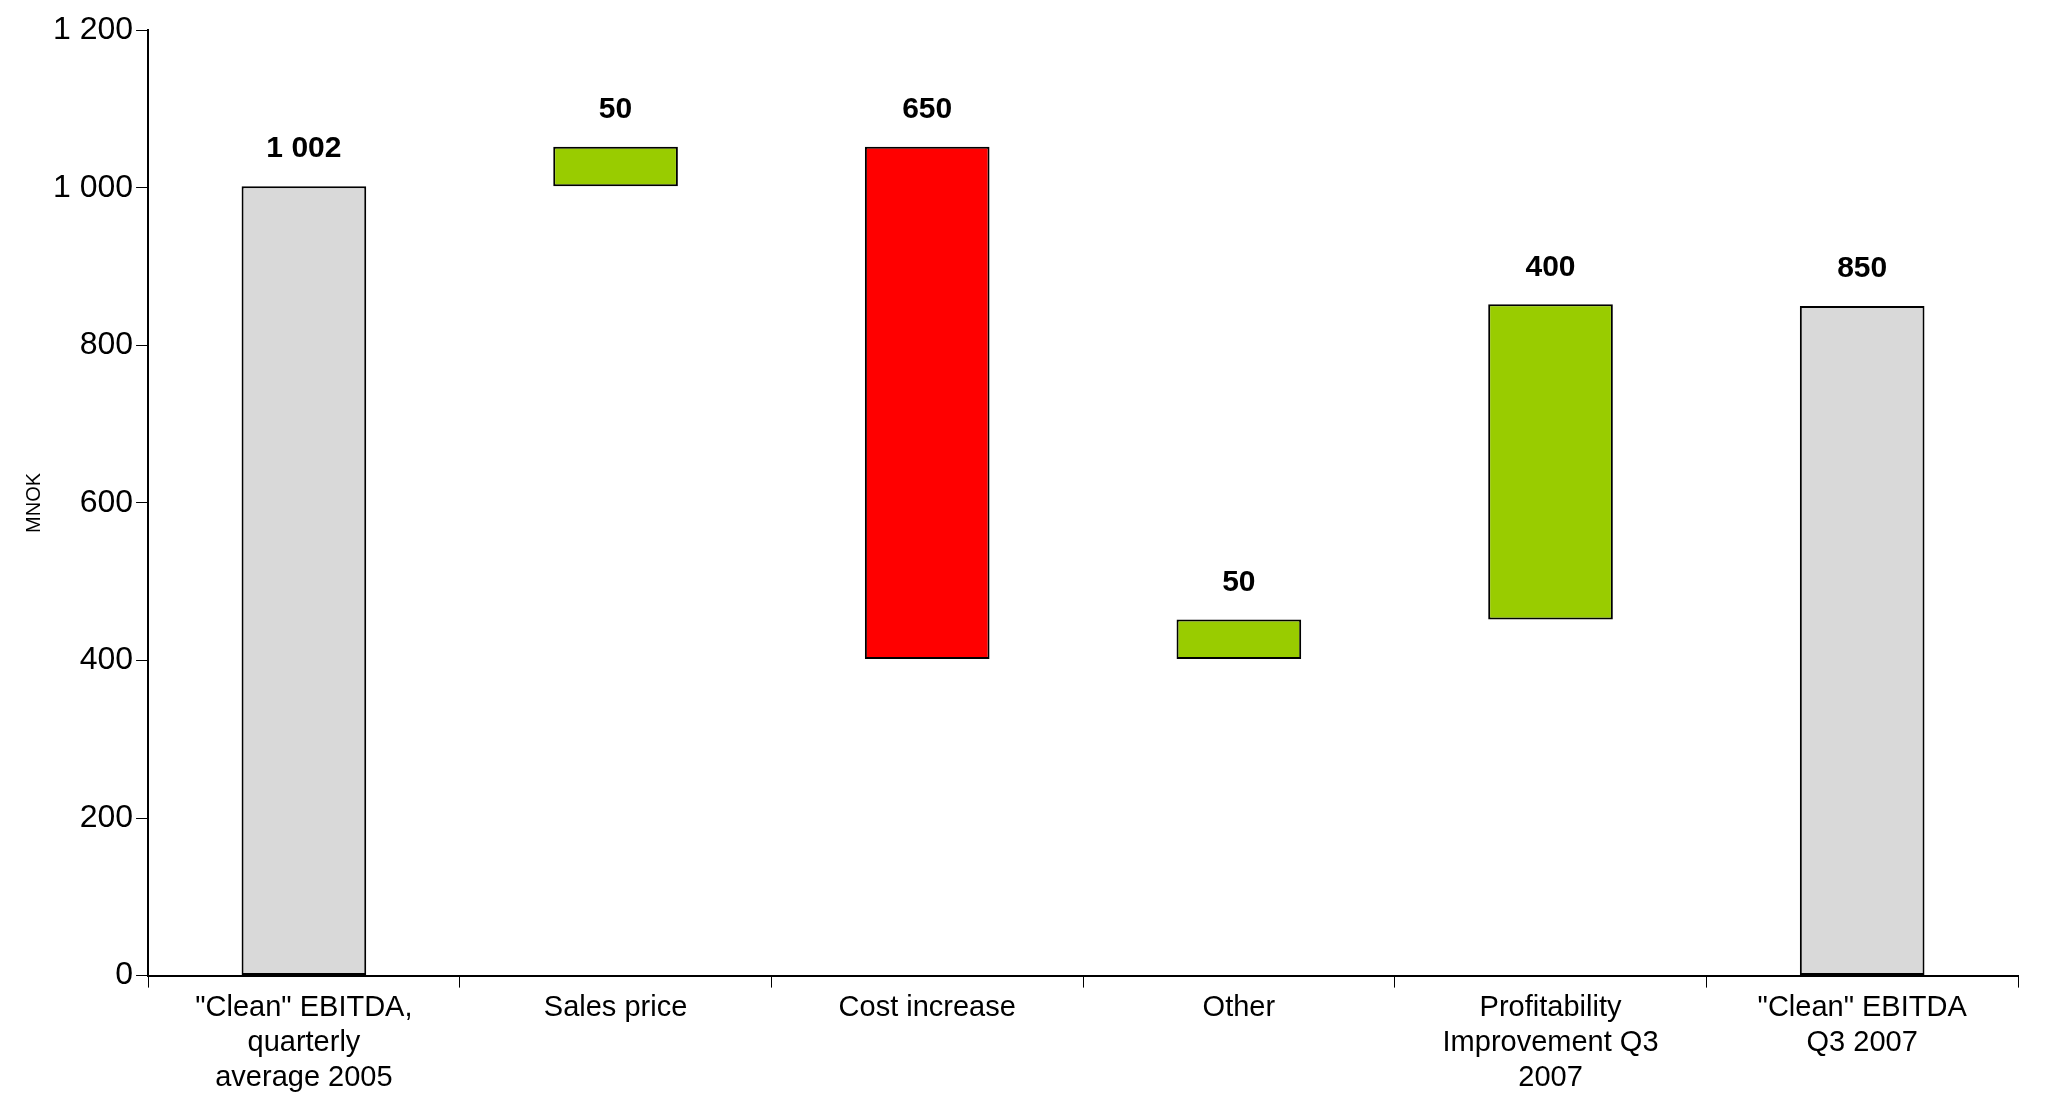  Describe the element at coordinates (106, 658) in the screenshot. I see `y-tick-label: 400` at that location.